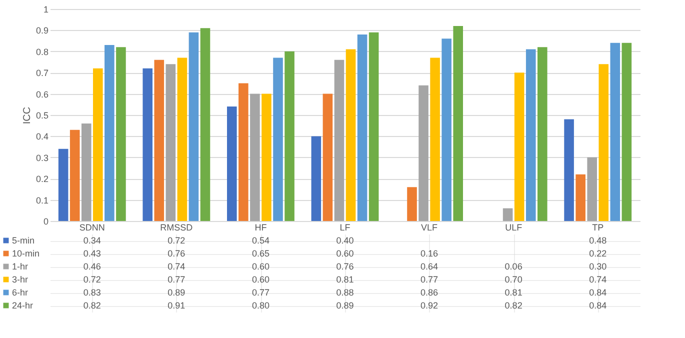 The height and width of the screenshot is (338, 685). I want to click on data-label: 0.34, so click(92, 241).